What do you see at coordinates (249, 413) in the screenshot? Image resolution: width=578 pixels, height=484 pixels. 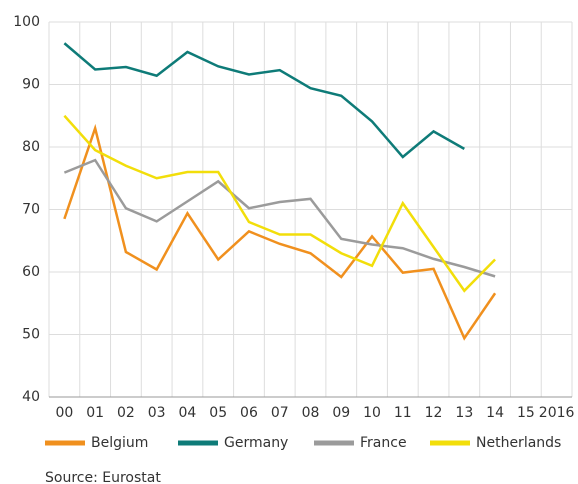 I see `x-tick-label: 06` at bounding box center [249, 413].